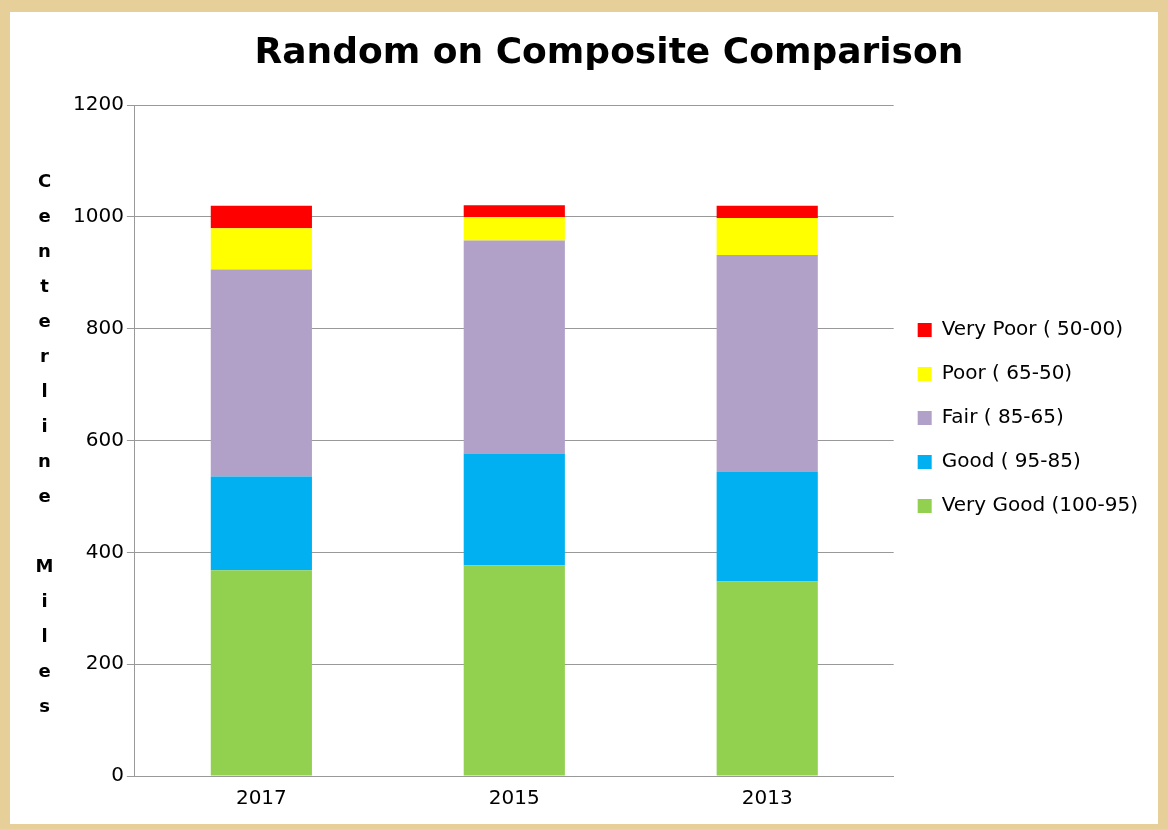 The height and width of the screenshot is (829, 1168). What do you see at coordinates (1032, 328) in the screenshot?
I see `legend-label: Very Poor ( 50-00)` at bounding box center [1032, 328].